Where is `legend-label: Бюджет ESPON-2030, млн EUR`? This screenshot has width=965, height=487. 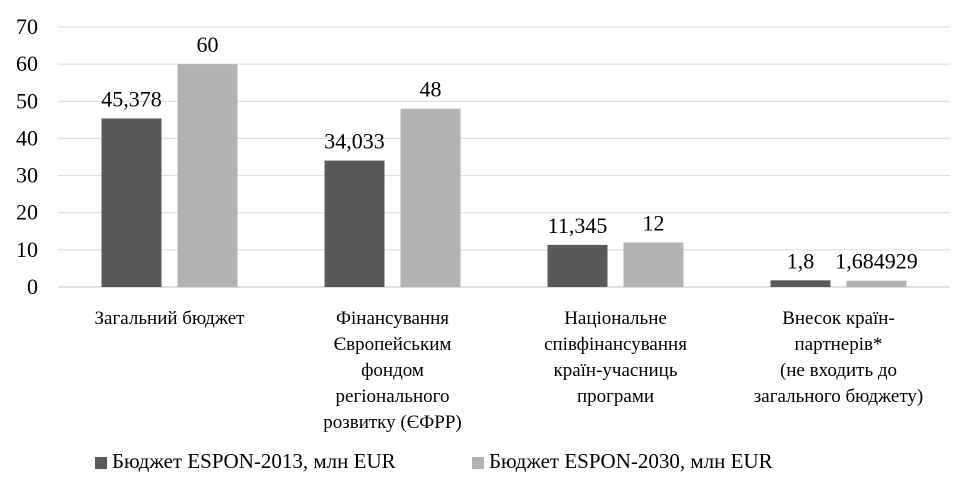
legend-label: Бюджет ESPON-2030, млн EUR is located at coordinates (631, 461).